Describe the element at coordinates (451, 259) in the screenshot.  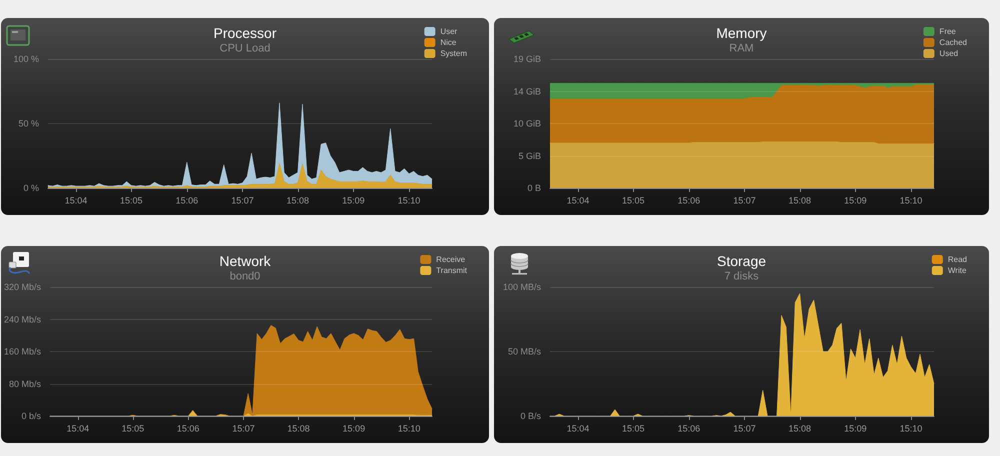
I see `legend-label: Receive` at that location.